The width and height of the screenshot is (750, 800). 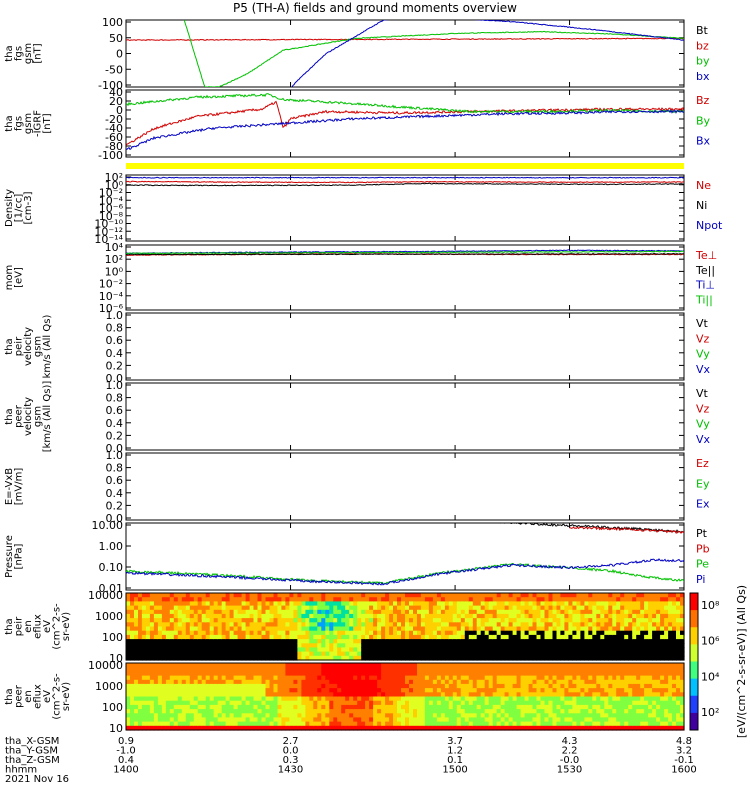 I want to click on y-axis-label: tha, so click(x=9, y=416).